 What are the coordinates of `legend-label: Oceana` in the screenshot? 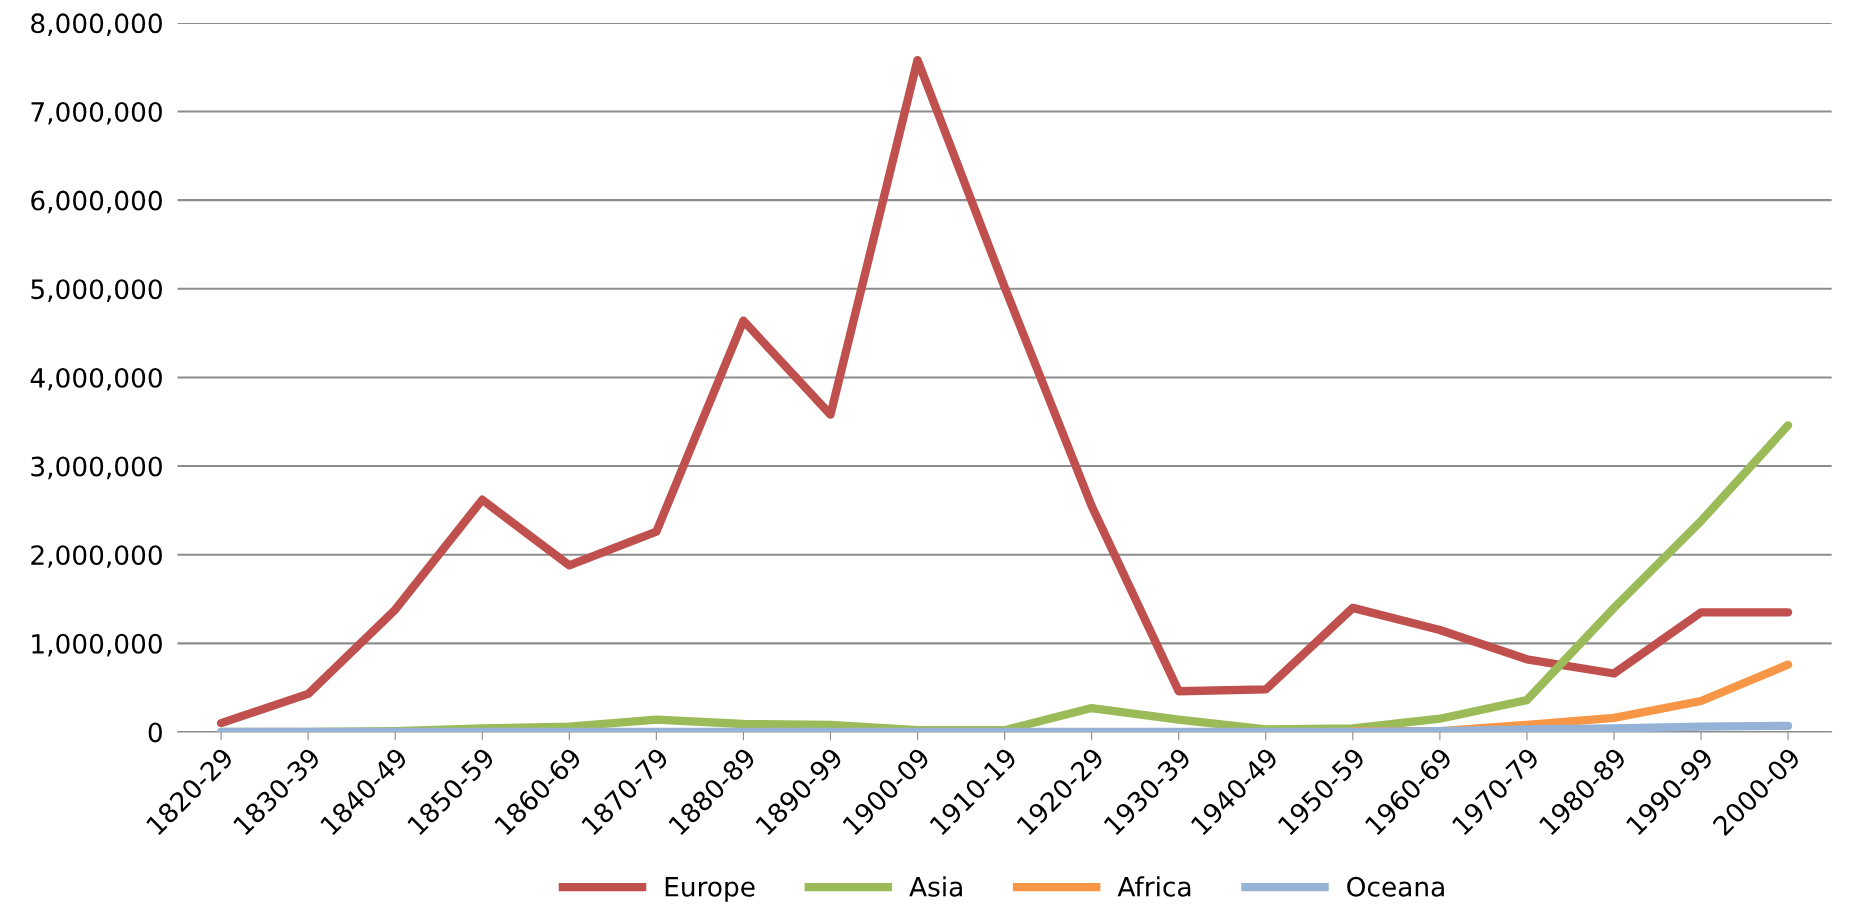 It's located at (1395, 886).